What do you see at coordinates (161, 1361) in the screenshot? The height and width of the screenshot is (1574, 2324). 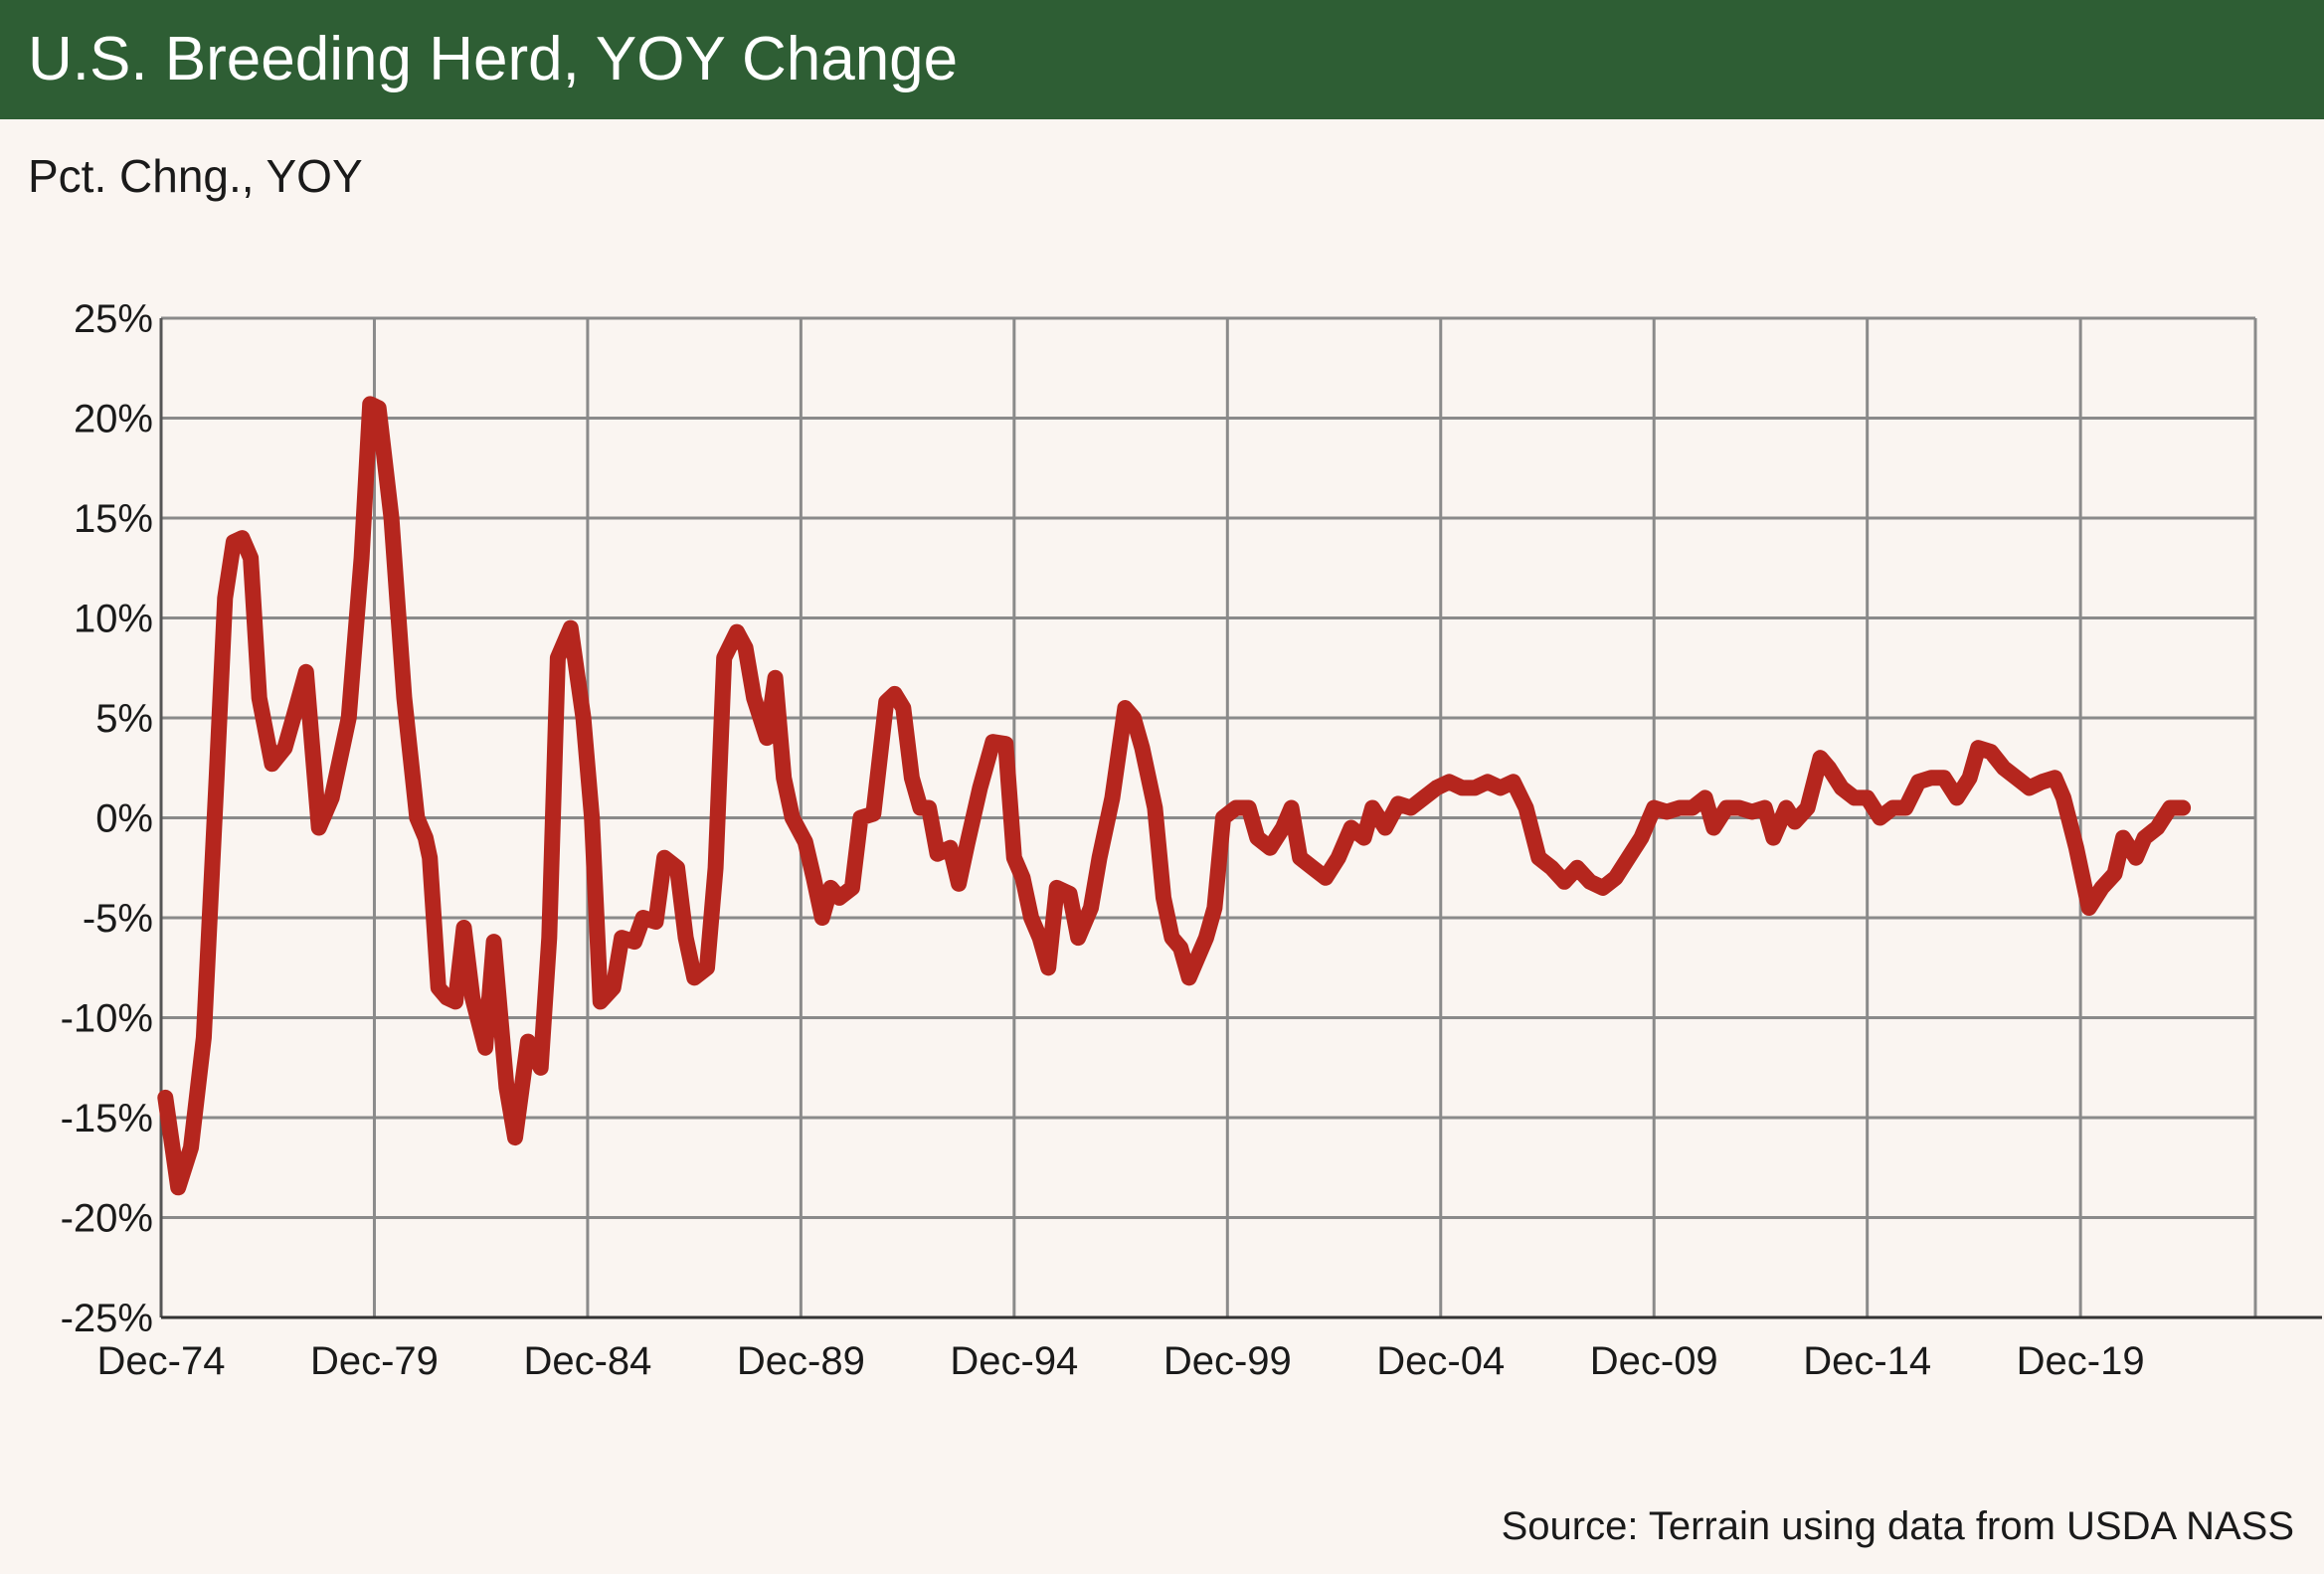 I see `x-tick-label: Dec-74` at bounding box center [161, 1361].